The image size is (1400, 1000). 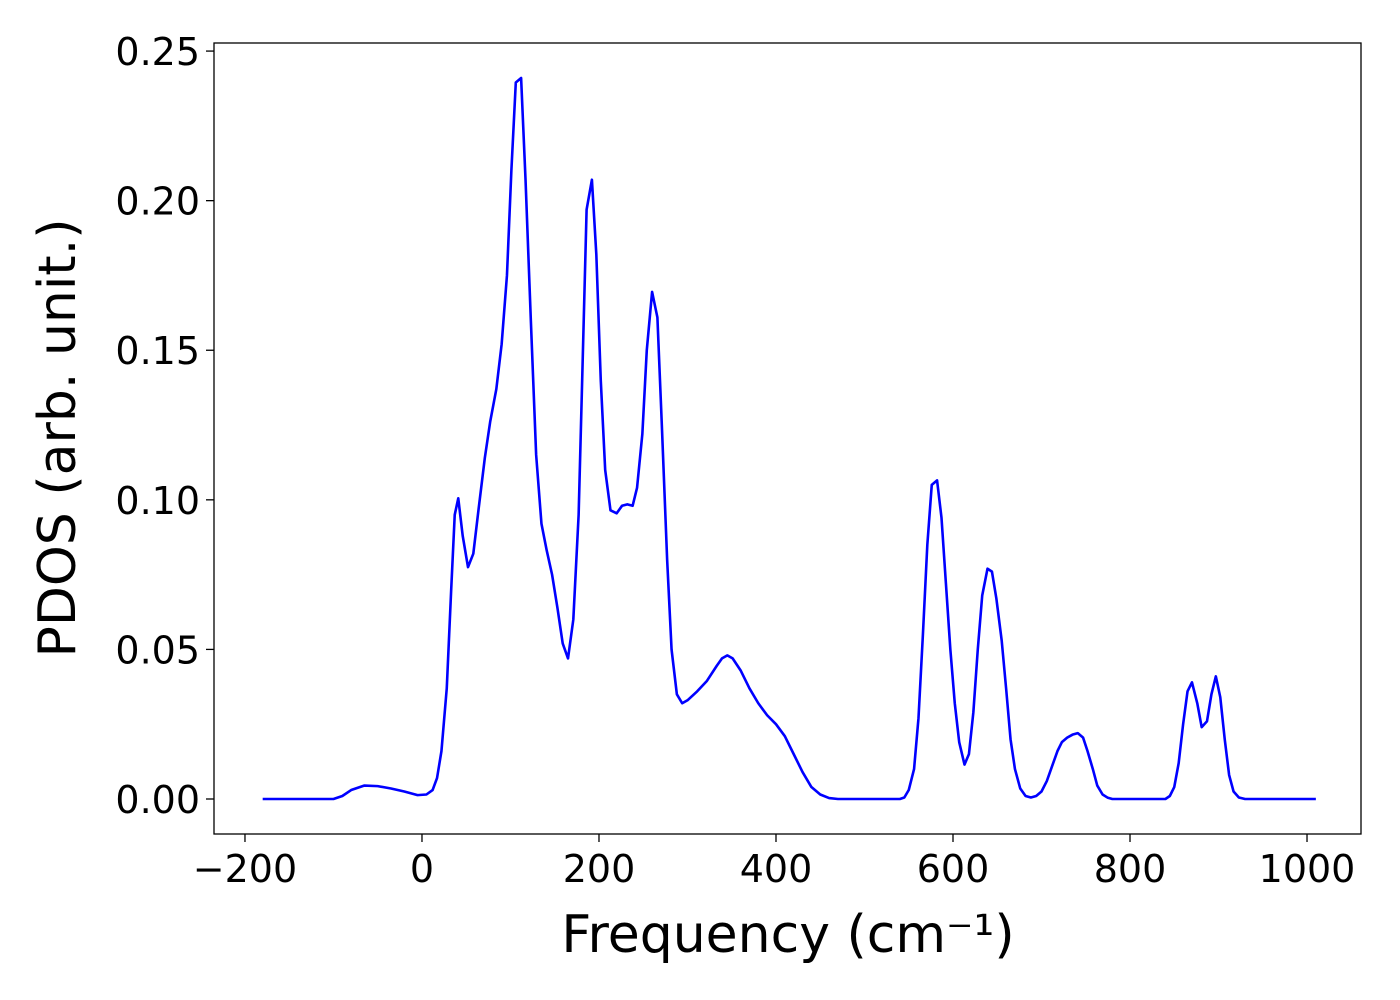 I want to click on y-tick-label: 0.10, so click(x=157, y=501).